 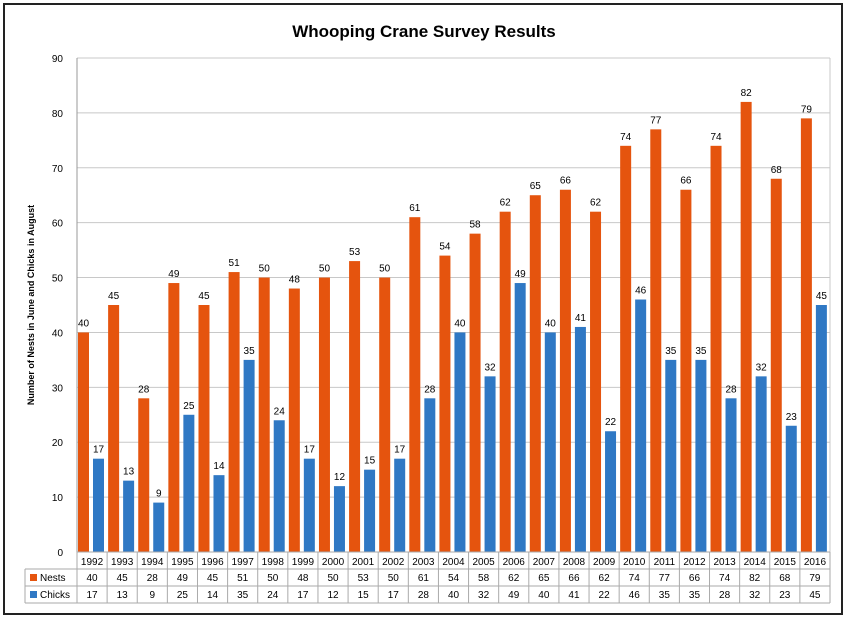 I want to click on nests-table-cell: 82, so click(x=755, y=578).